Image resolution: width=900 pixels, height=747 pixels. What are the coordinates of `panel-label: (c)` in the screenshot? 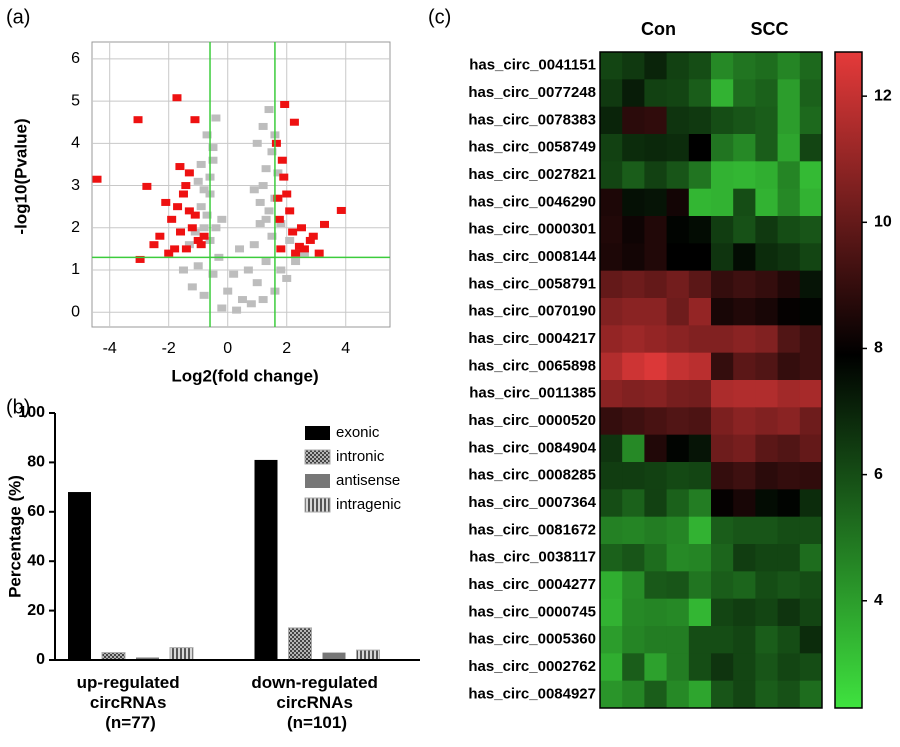 It's located at (439, 17).